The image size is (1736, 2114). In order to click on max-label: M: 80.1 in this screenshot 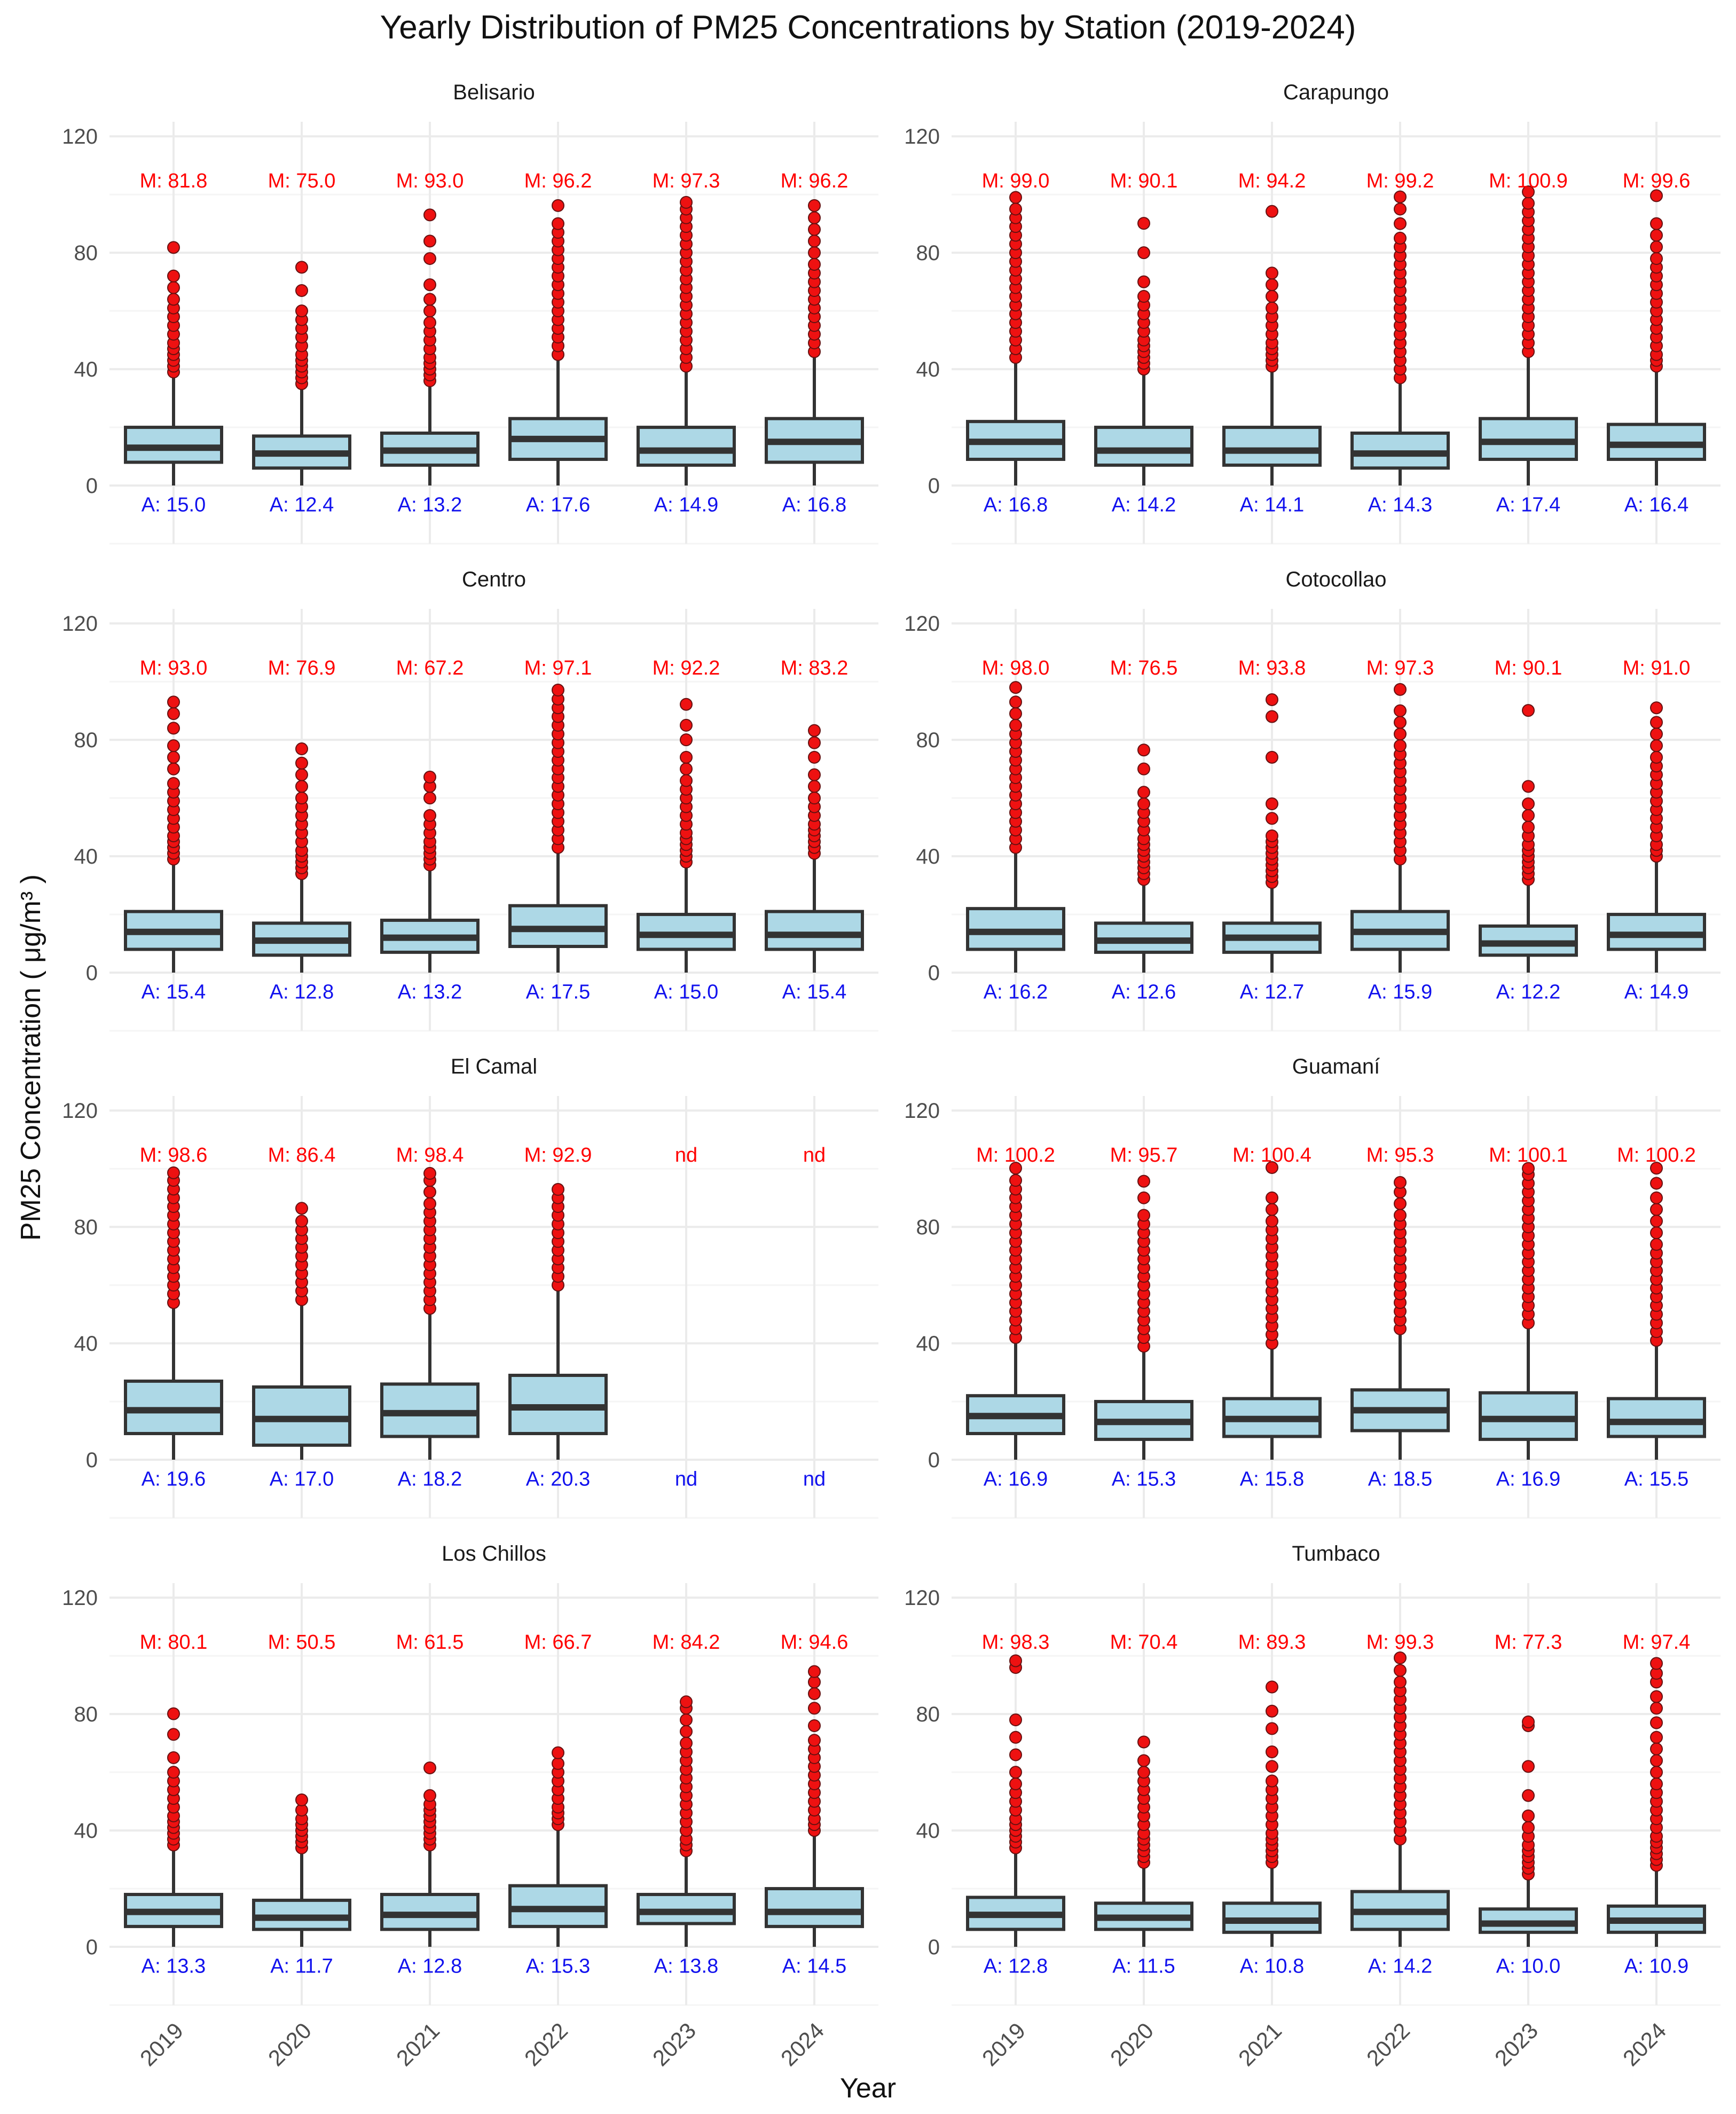, I will do `click(174, 1642)`.